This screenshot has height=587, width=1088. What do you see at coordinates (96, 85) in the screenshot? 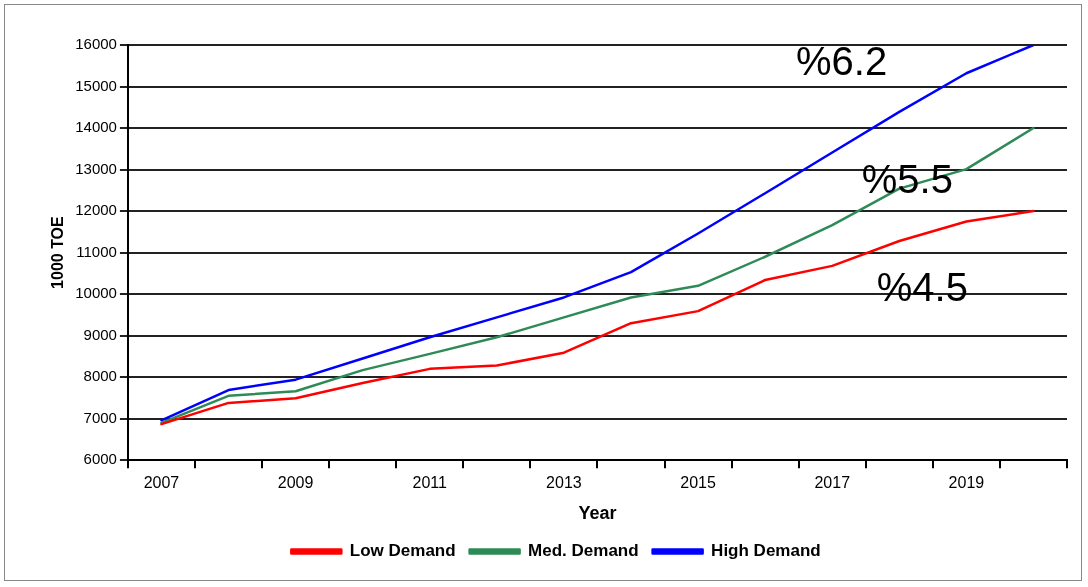
I see `y-tick-label: 15000` at bounding box center [96, 85].